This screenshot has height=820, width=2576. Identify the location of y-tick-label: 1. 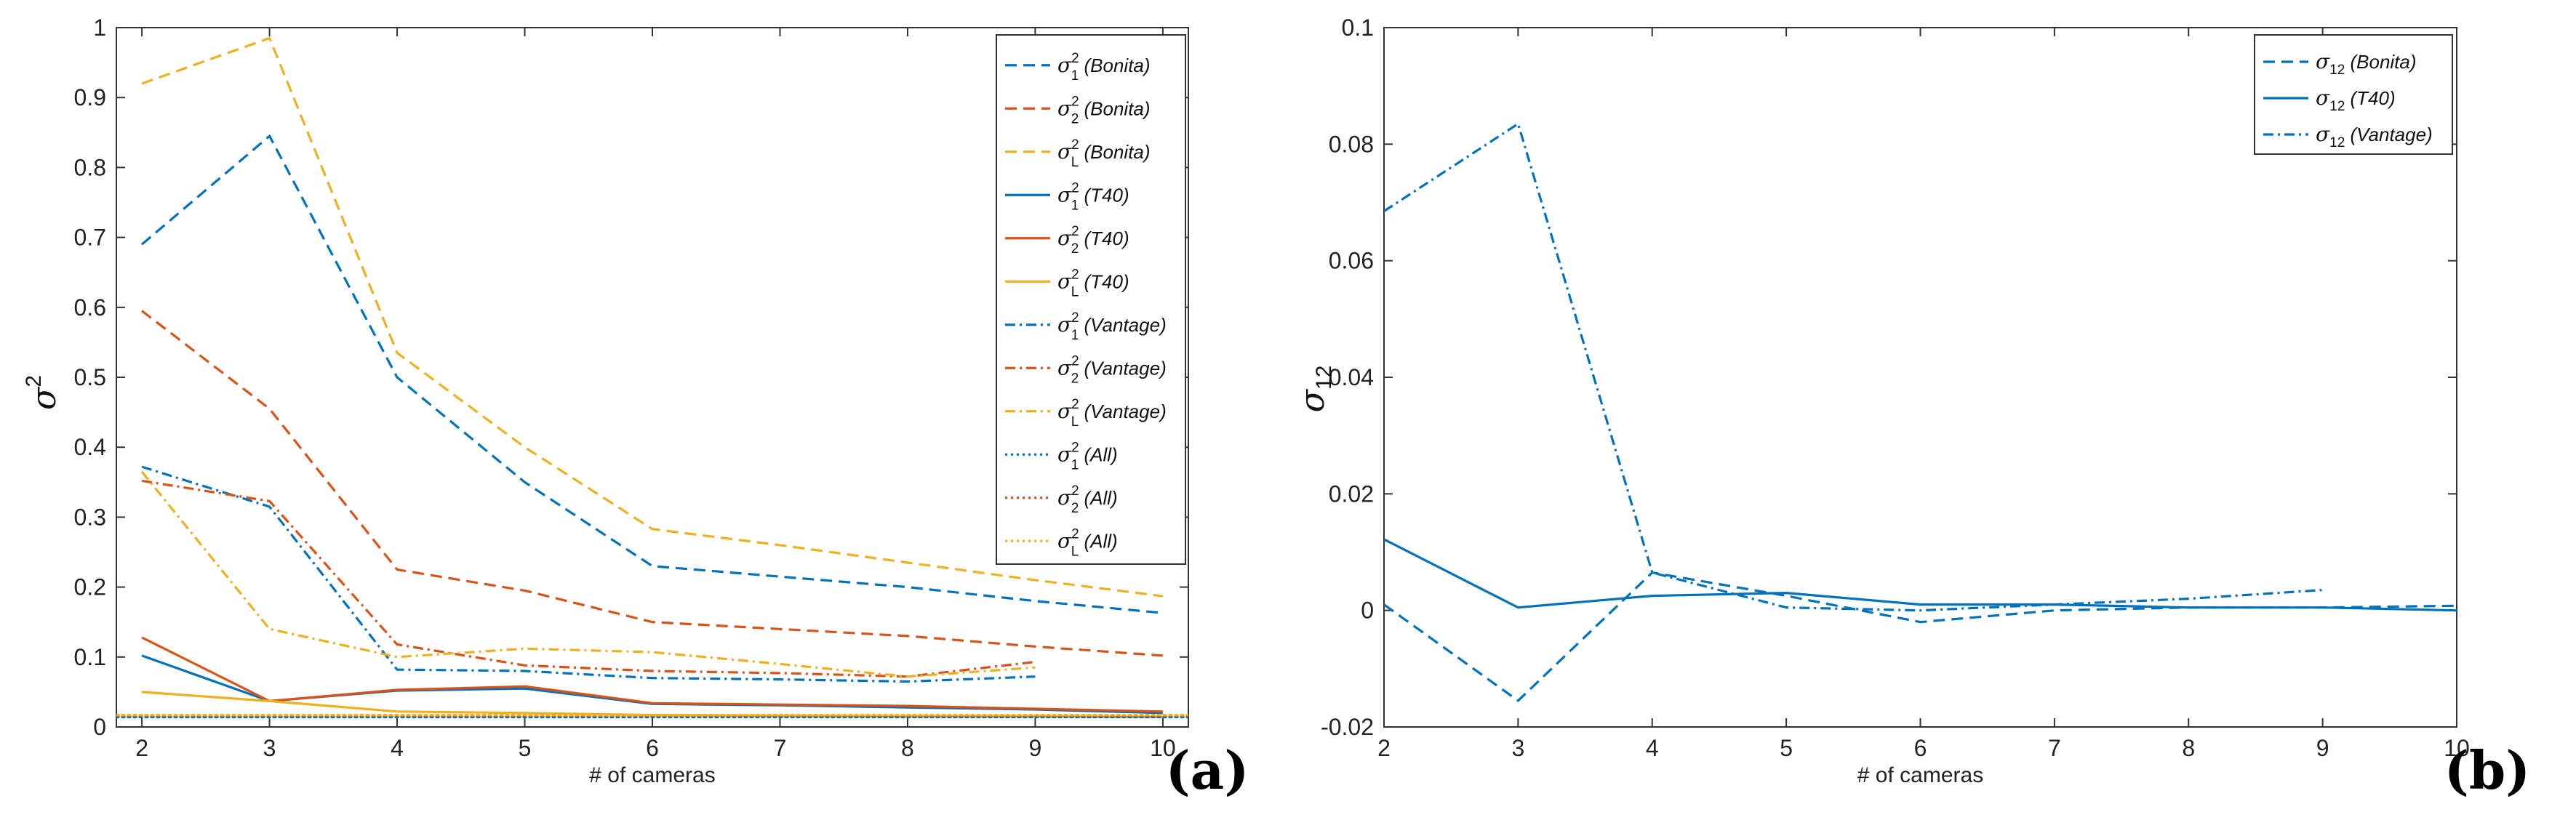
(99, 28).